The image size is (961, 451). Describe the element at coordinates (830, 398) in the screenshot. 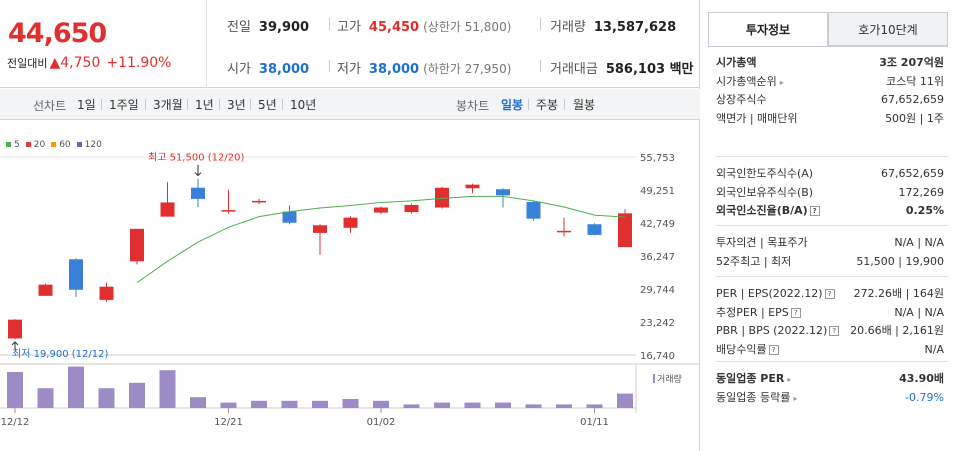

I see `info-row: 동일업종 등락률 ▸ -0.79%` at that location.